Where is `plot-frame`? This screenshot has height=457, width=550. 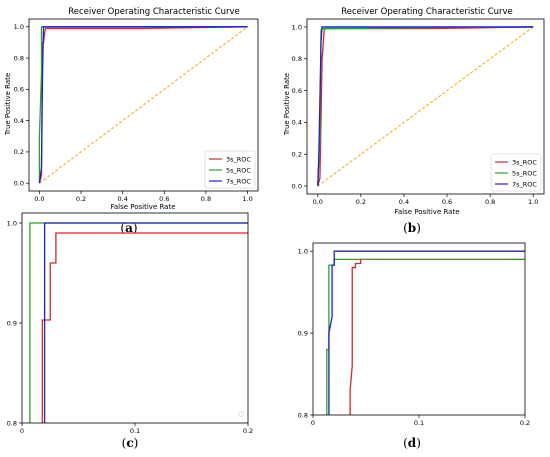 plot-frame is located at coordinates (419, 329).